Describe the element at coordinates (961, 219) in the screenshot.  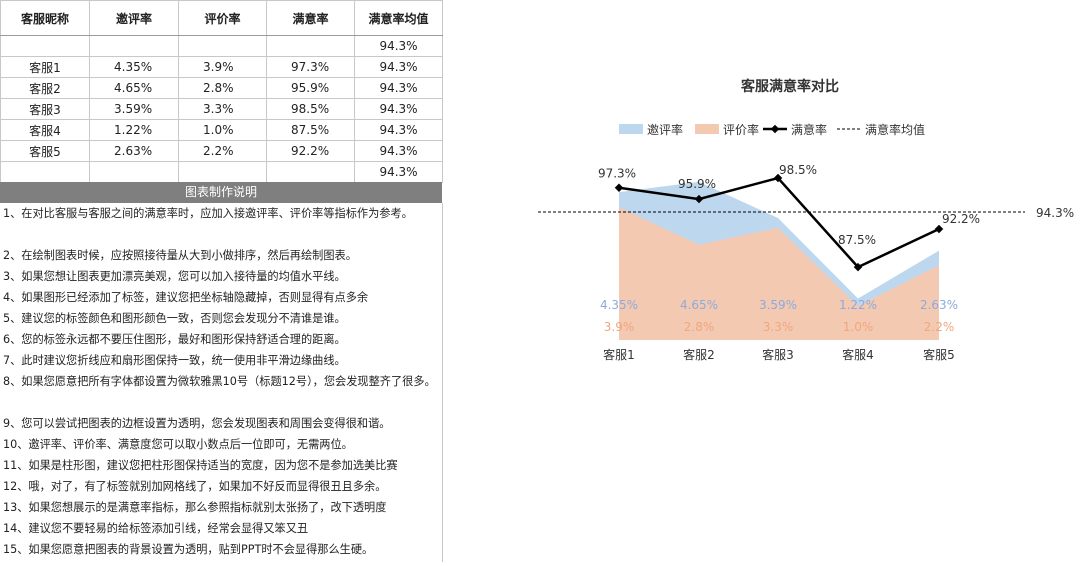
I see `data-label: 92.2%` at that location.